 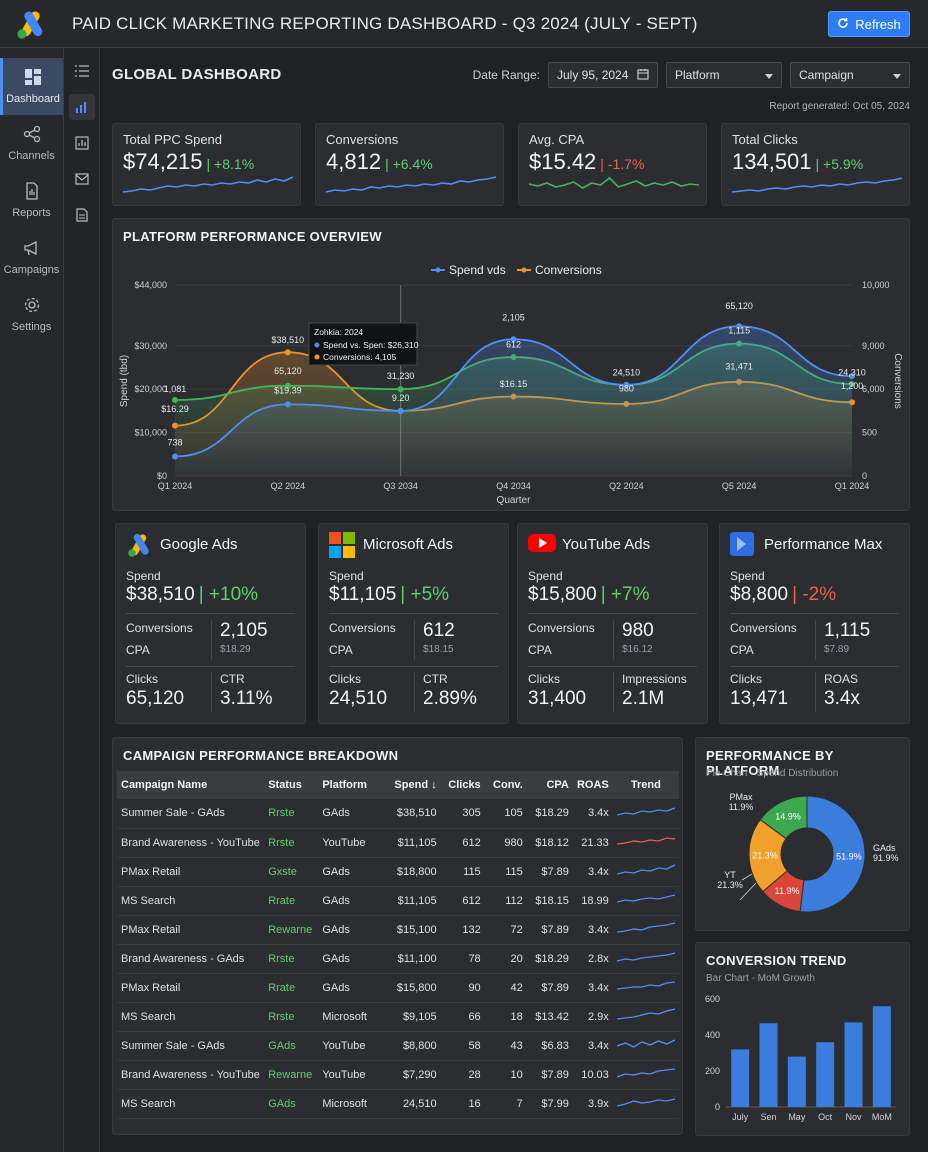 What do you see at coordinates (712, 999) in the screenshot?
I see `y-tick-label: 600` at bounding box center [712, 999].